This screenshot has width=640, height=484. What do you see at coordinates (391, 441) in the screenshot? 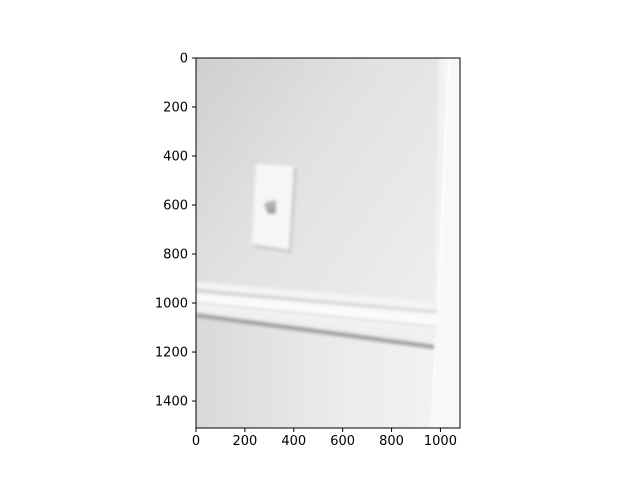
I see `x-tick-label: 800` at bounding box center [391, 441].